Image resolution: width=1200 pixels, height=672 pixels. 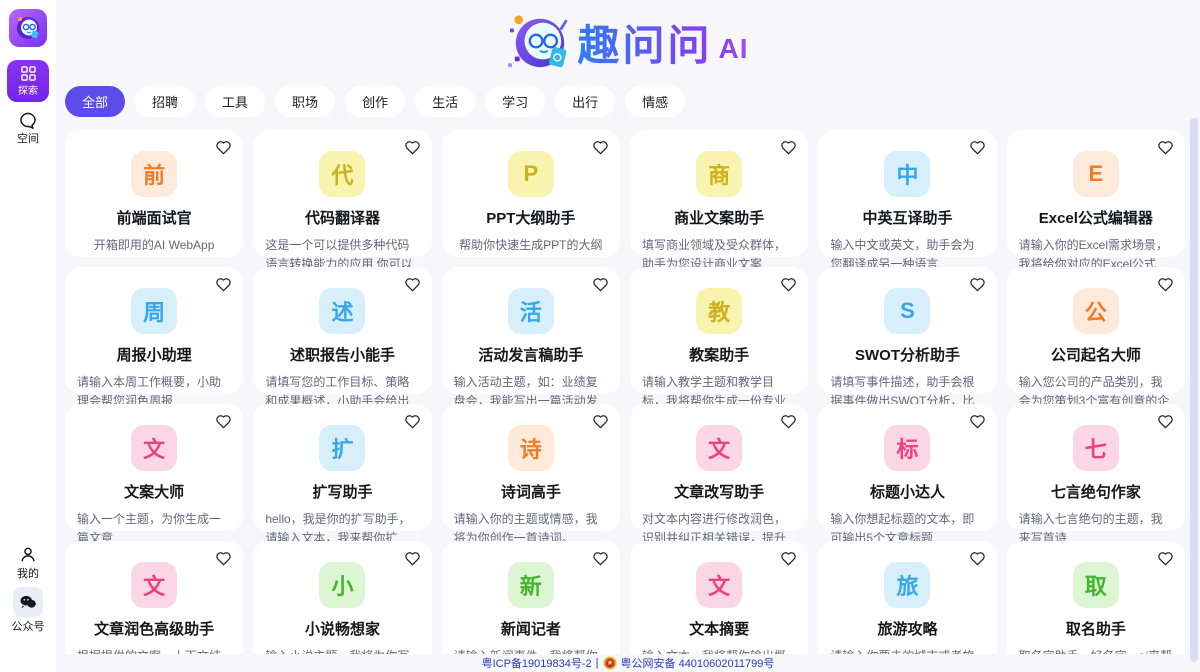 What do you see at coordinates (342, 355) in the screenshot?
I see `assistant-title: 述职报告小能手` at bounding box center [342, 355].